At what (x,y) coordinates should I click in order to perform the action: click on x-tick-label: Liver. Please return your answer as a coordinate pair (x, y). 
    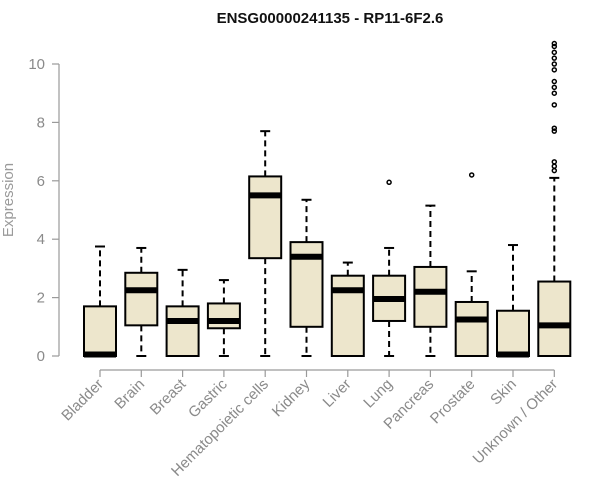
    Looking at the image, I should click on (337, 393).